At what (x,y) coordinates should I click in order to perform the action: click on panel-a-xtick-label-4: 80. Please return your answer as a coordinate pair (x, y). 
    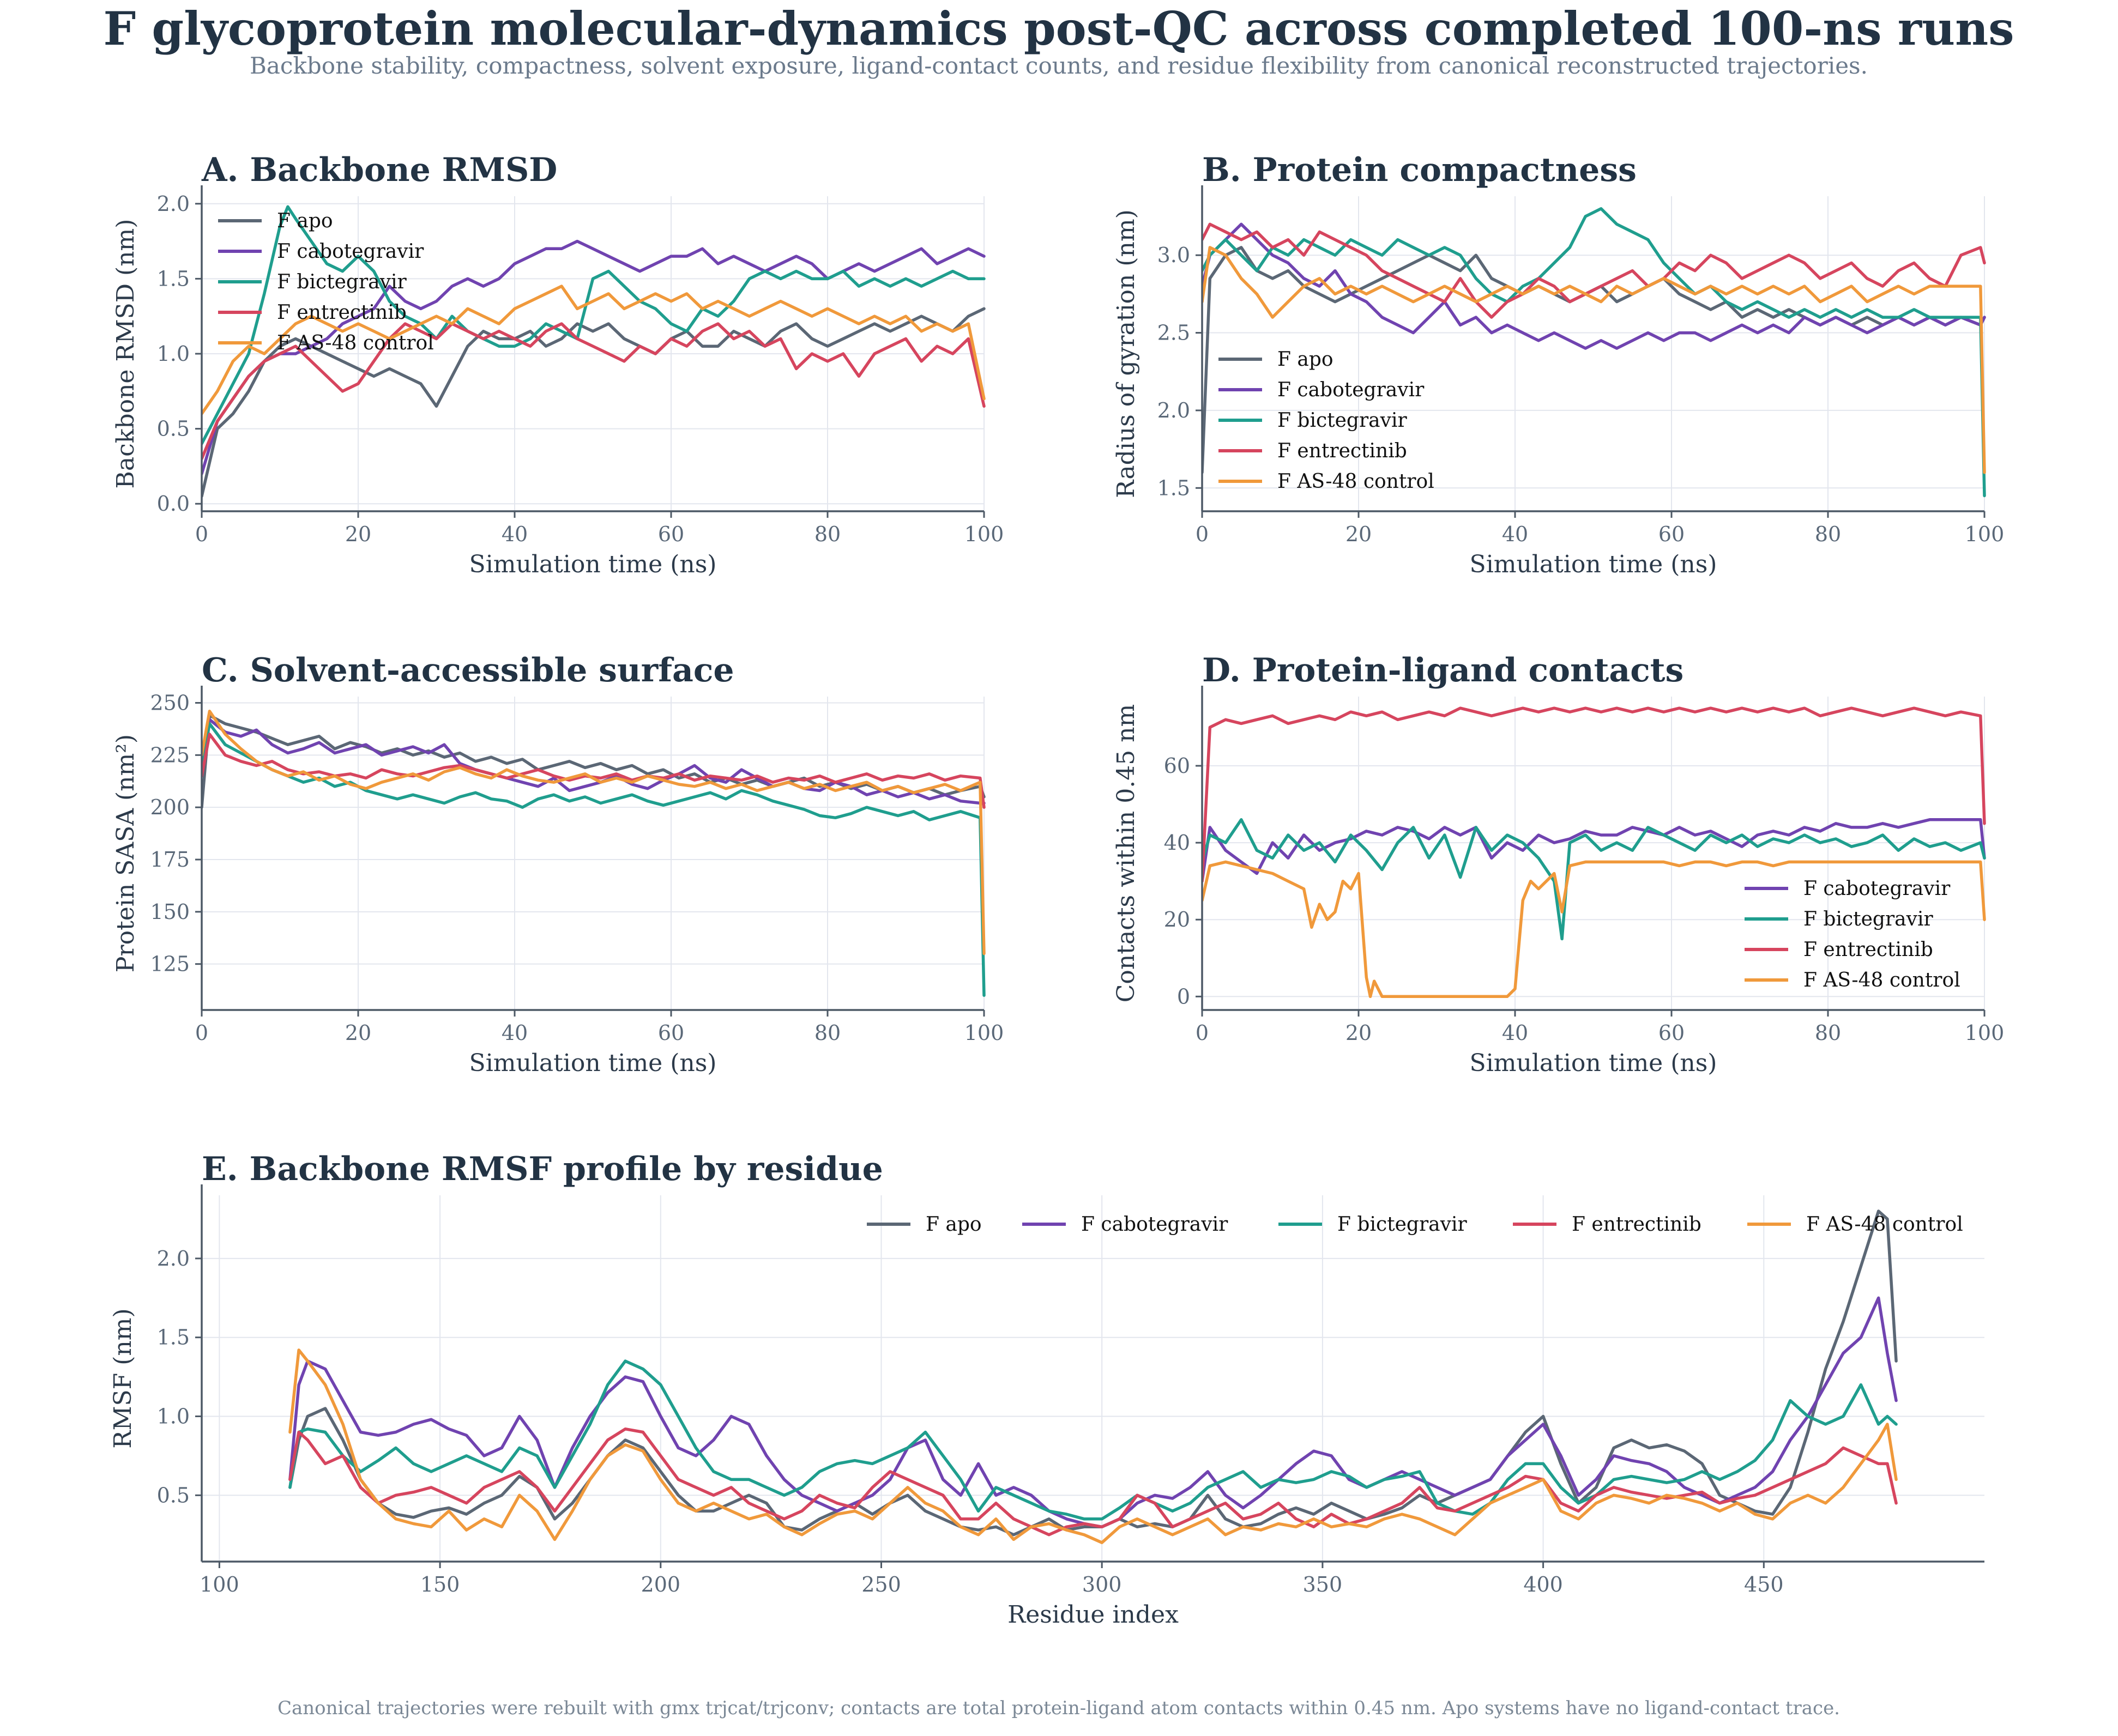
    Looking at the image, I should click on (827, 534).